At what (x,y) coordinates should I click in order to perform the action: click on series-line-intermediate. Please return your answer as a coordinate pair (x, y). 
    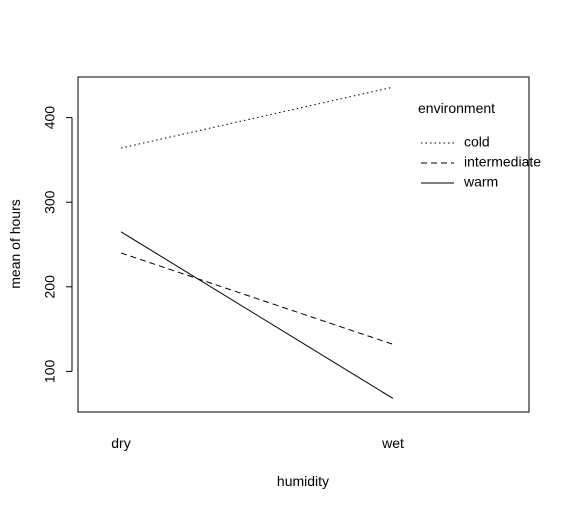
    Looking at the image, I should click on (257, 298).